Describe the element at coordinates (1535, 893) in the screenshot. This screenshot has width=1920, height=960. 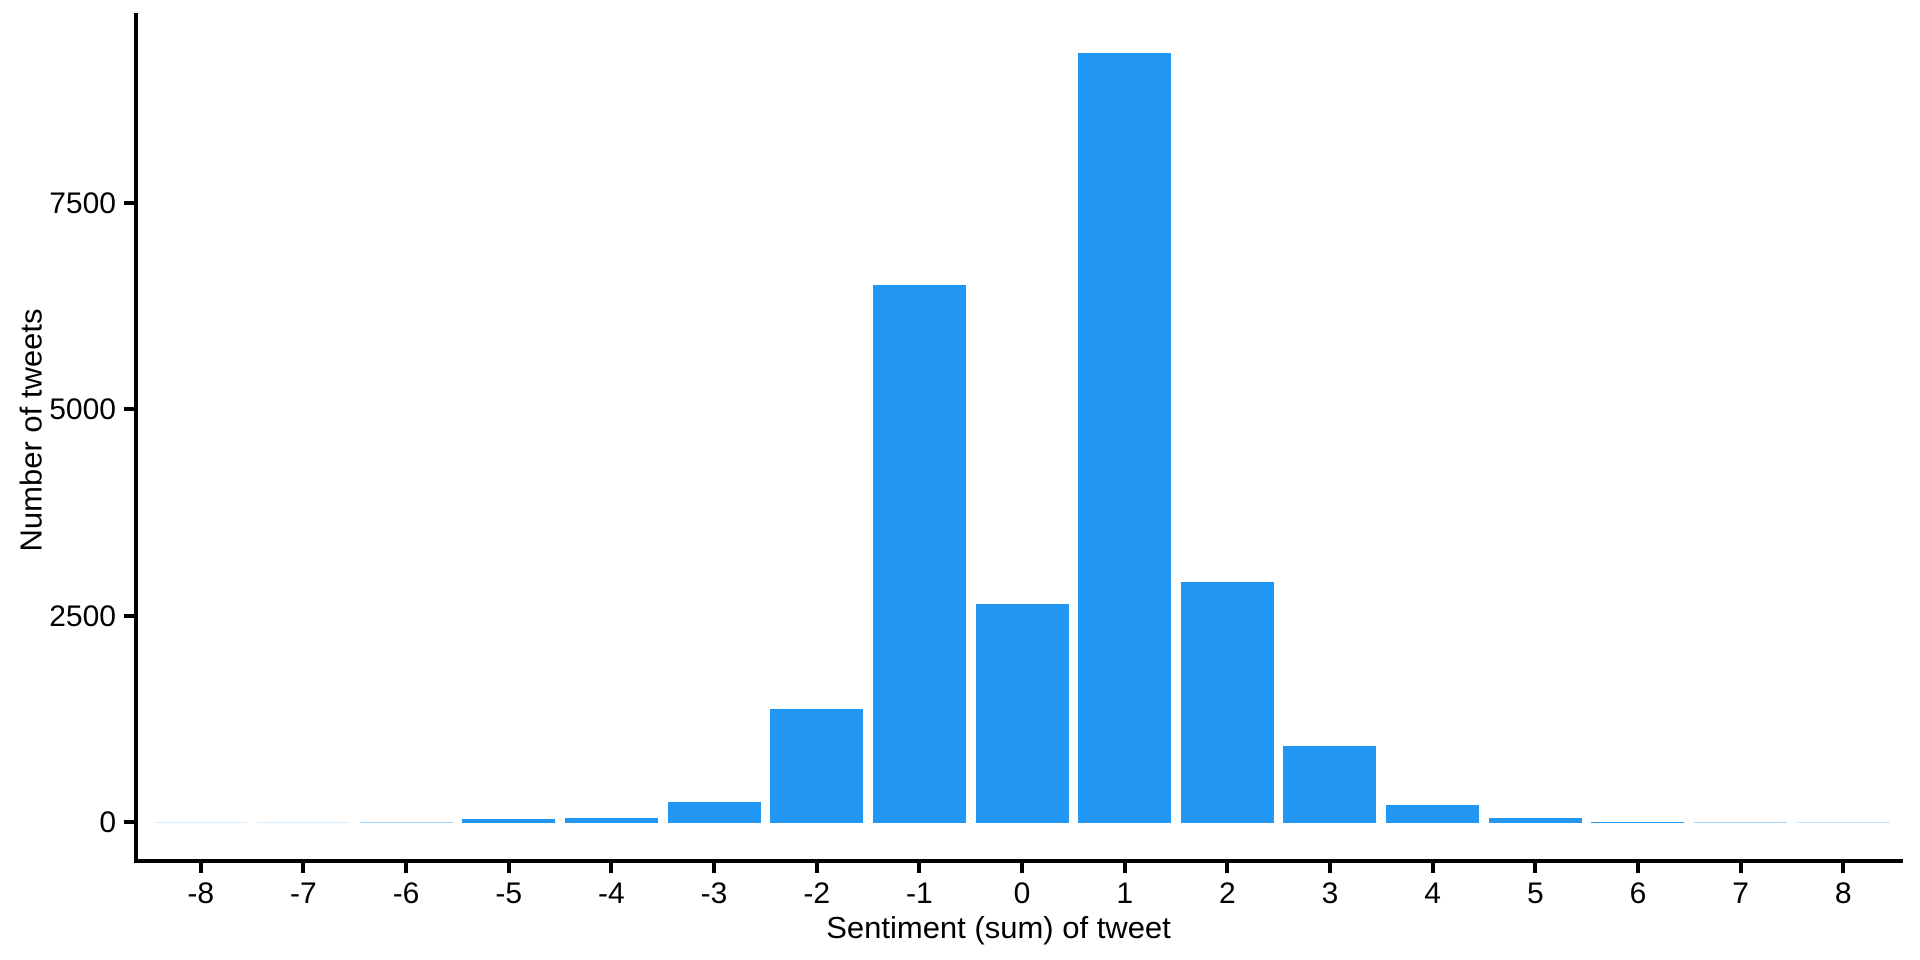
I see `x-tick-label: 5` at that location.